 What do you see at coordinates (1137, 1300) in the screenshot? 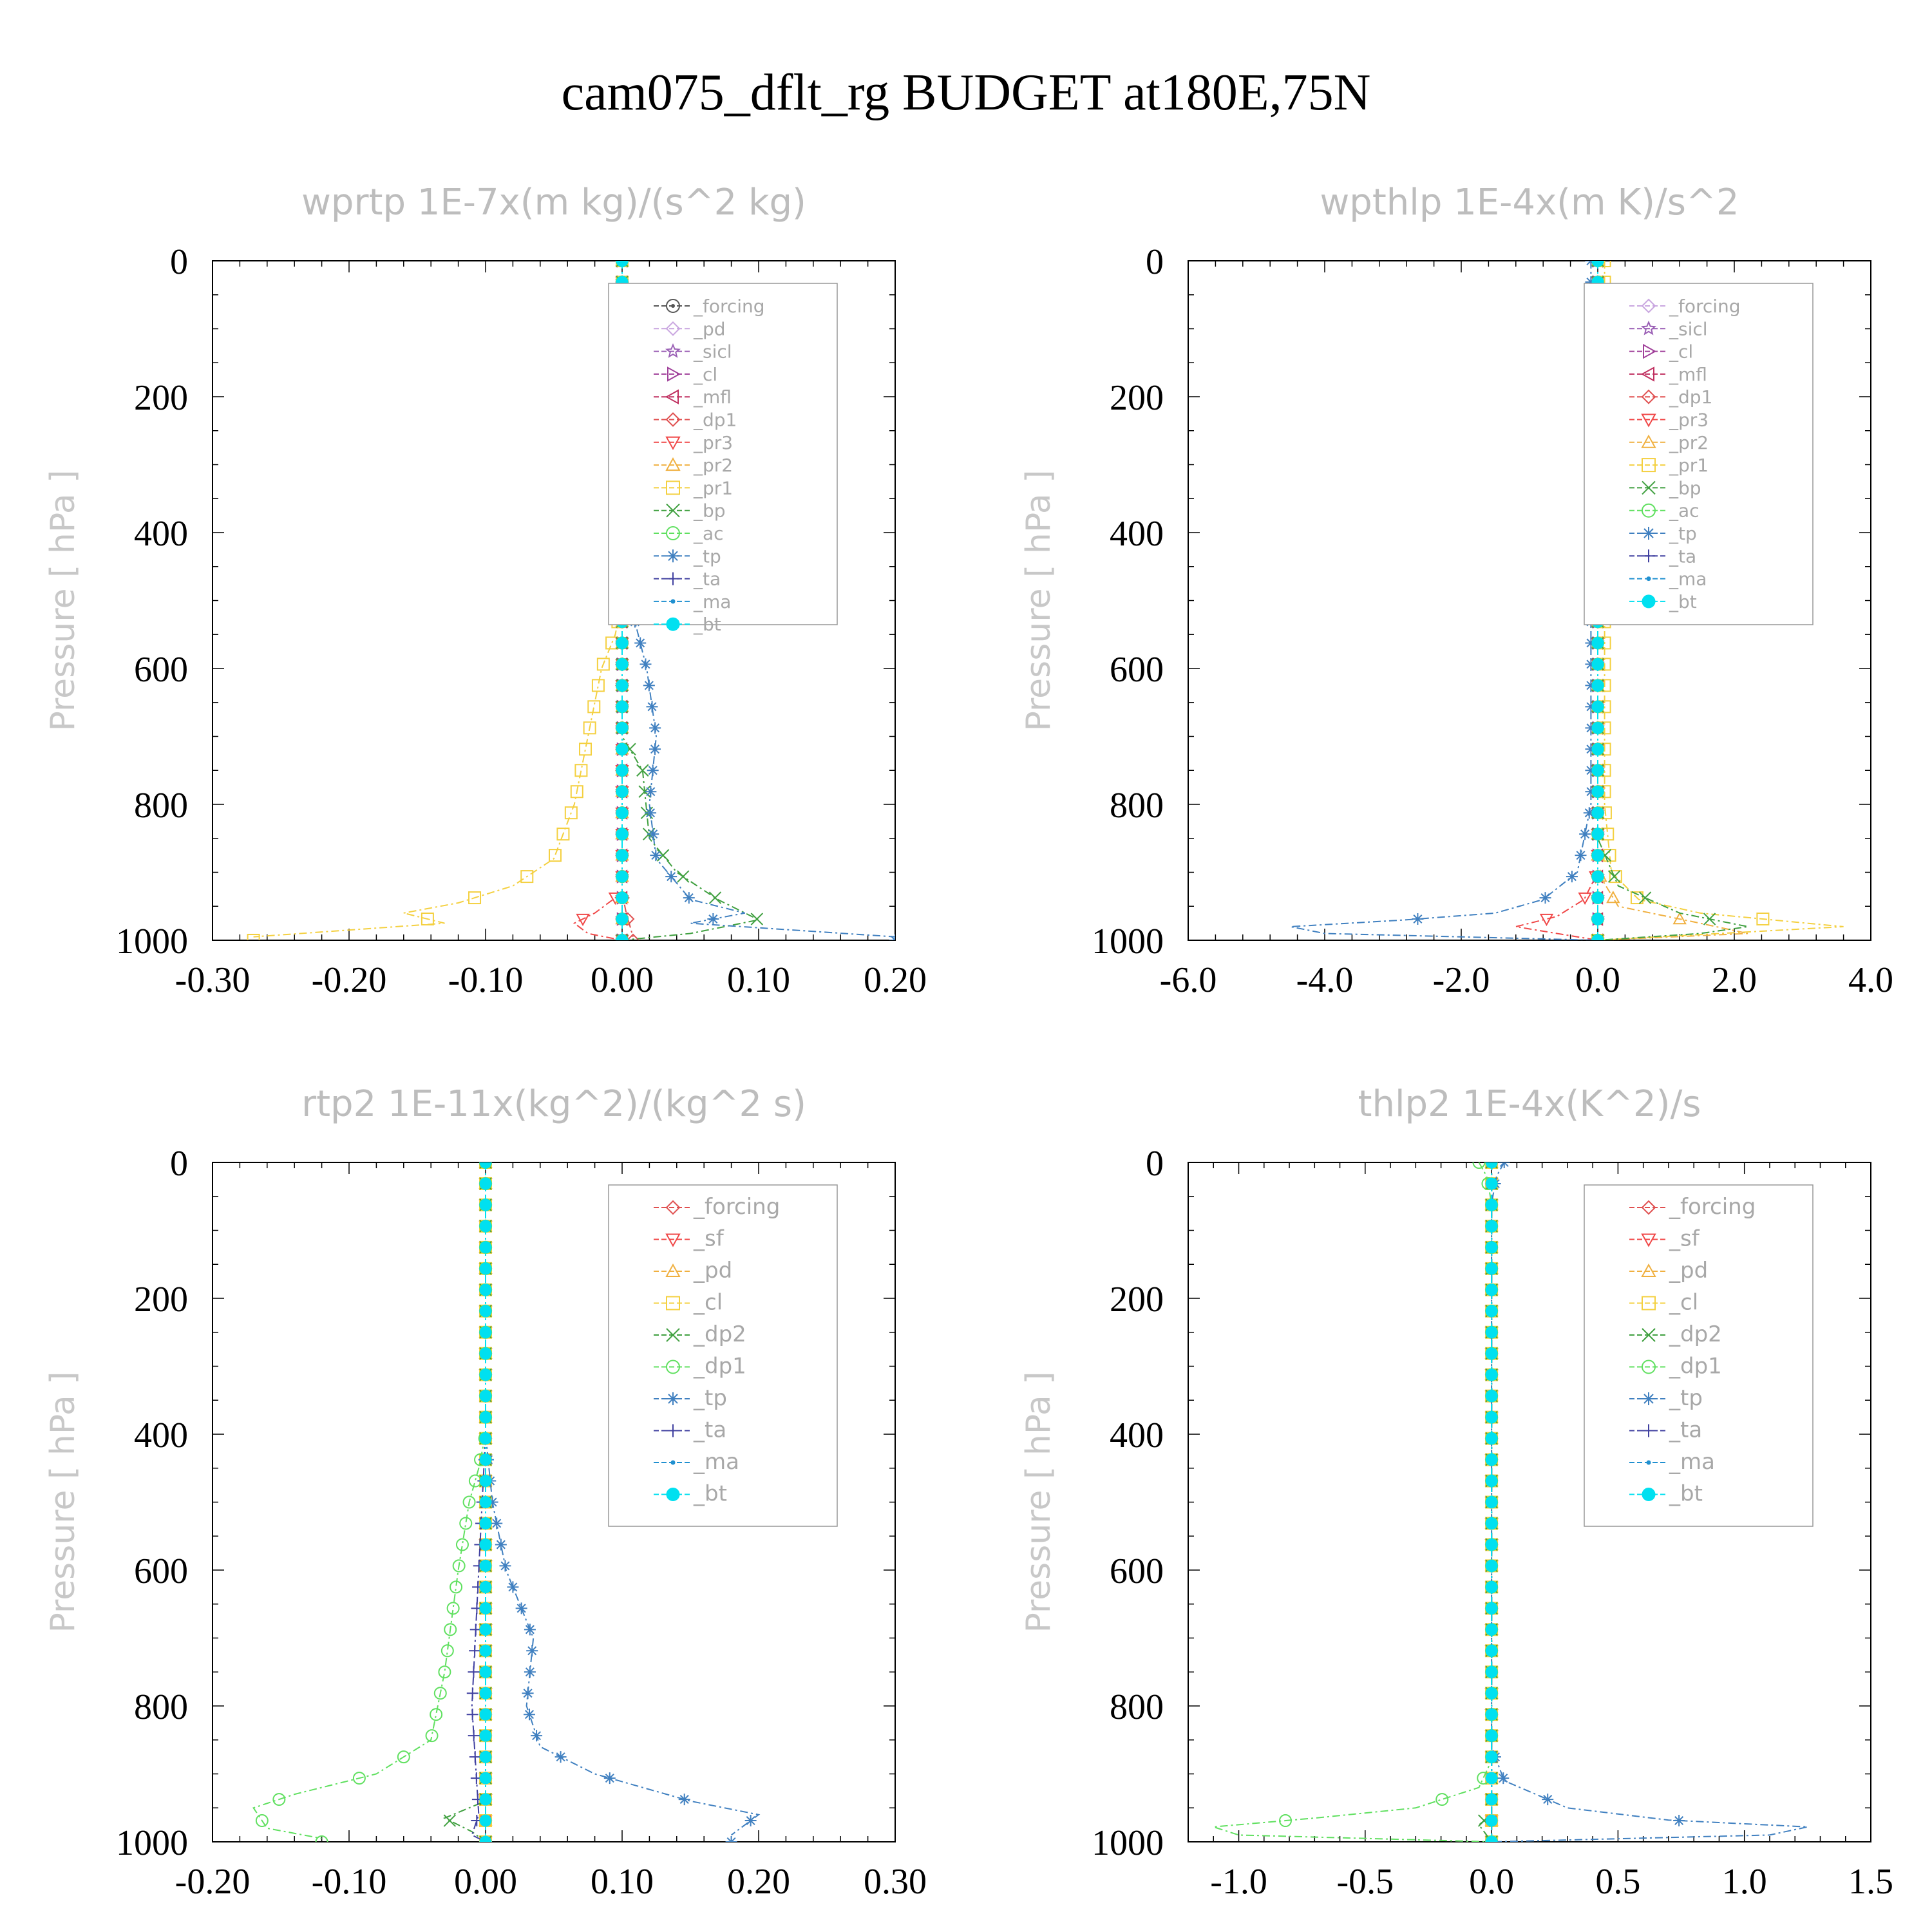
I see `y-tick-label: 200` at bounding box center [1137, 1300].